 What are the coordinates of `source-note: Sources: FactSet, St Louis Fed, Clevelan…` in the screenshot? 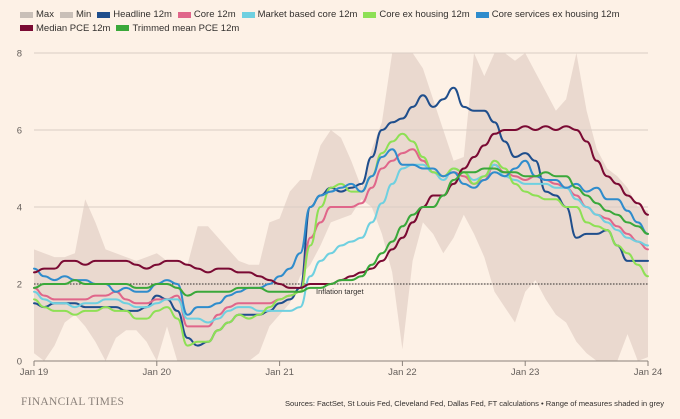 It's located at (474, 403).